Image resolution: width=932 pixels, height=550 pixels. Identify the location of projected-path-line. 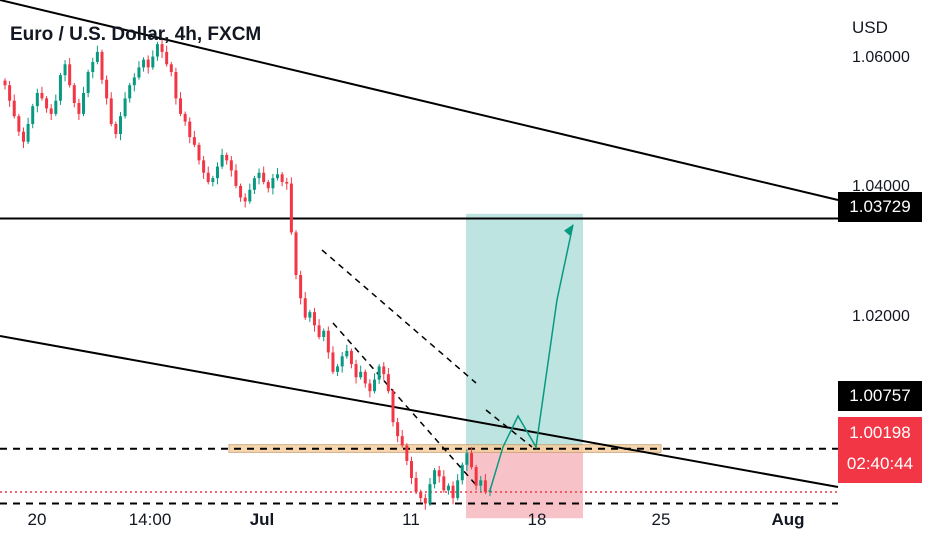
(531, 357).